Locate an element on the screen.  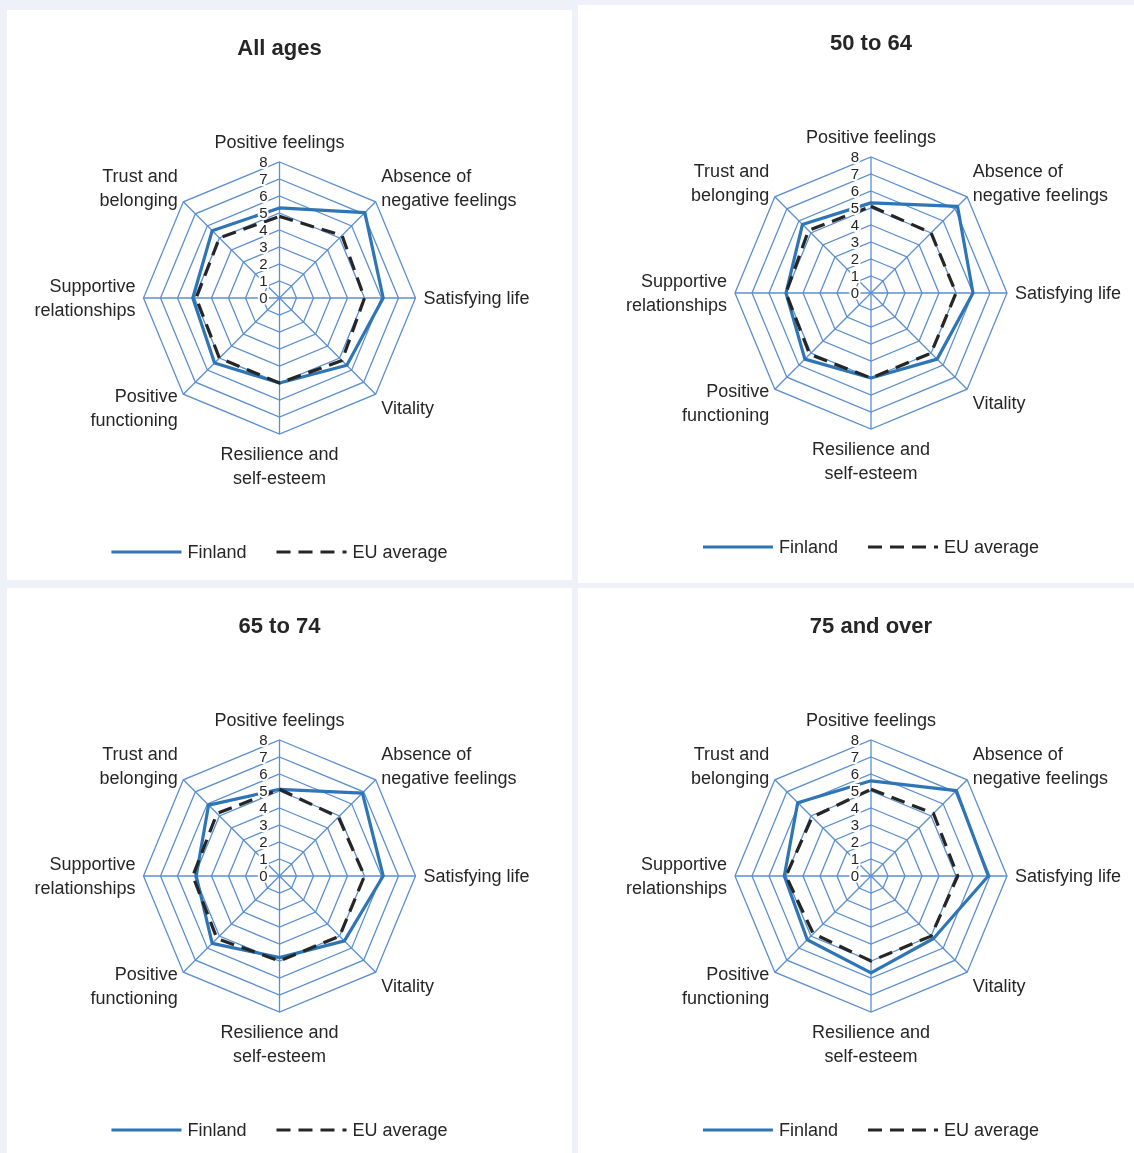
chart-title: 75 and over is located at coordinates (871, 625).